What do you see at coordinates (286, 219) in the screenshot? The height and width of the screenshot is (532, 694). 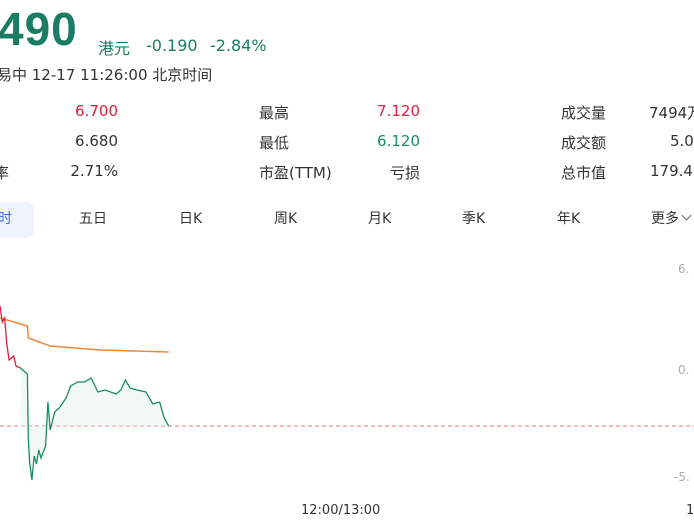 I see `tab-weekly-k: 周K` at bounding box center [286, 219].